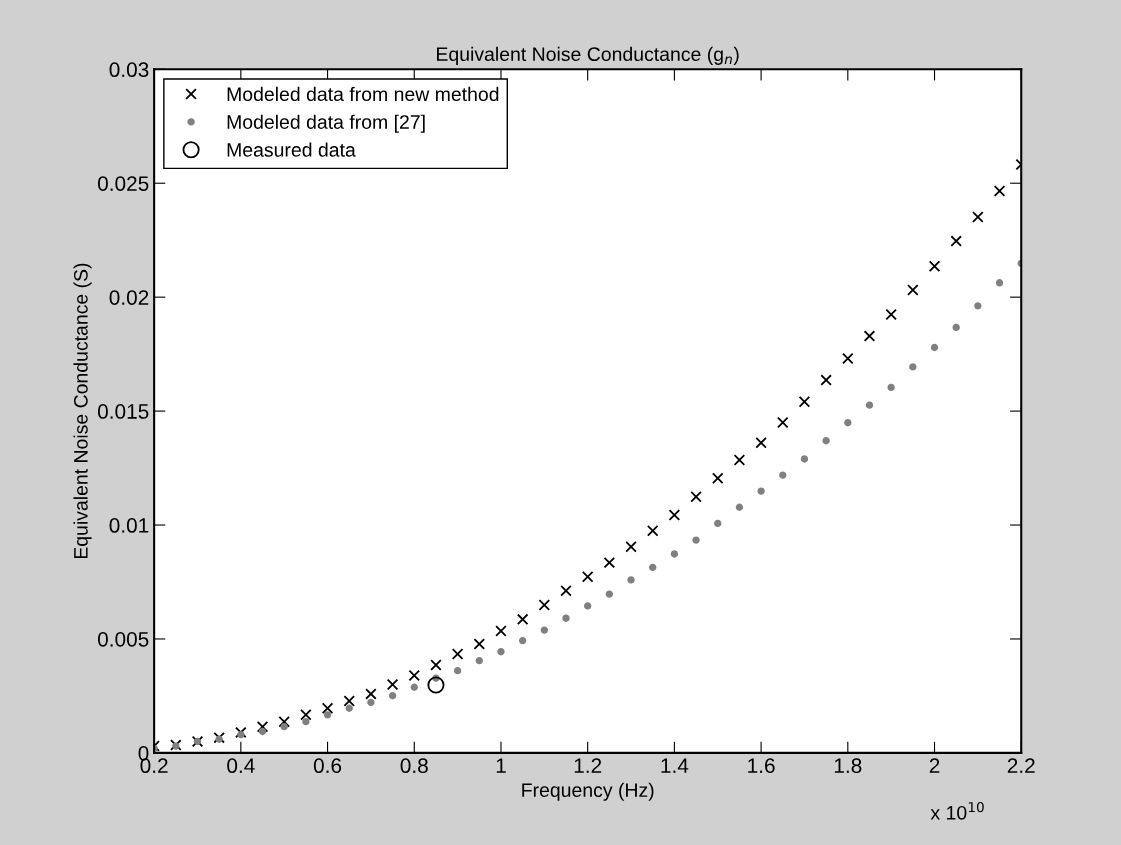  Describe the element at coordinates (363, 94) in the screenshot. I see `legend-label: Modeled data from new method` at that location.